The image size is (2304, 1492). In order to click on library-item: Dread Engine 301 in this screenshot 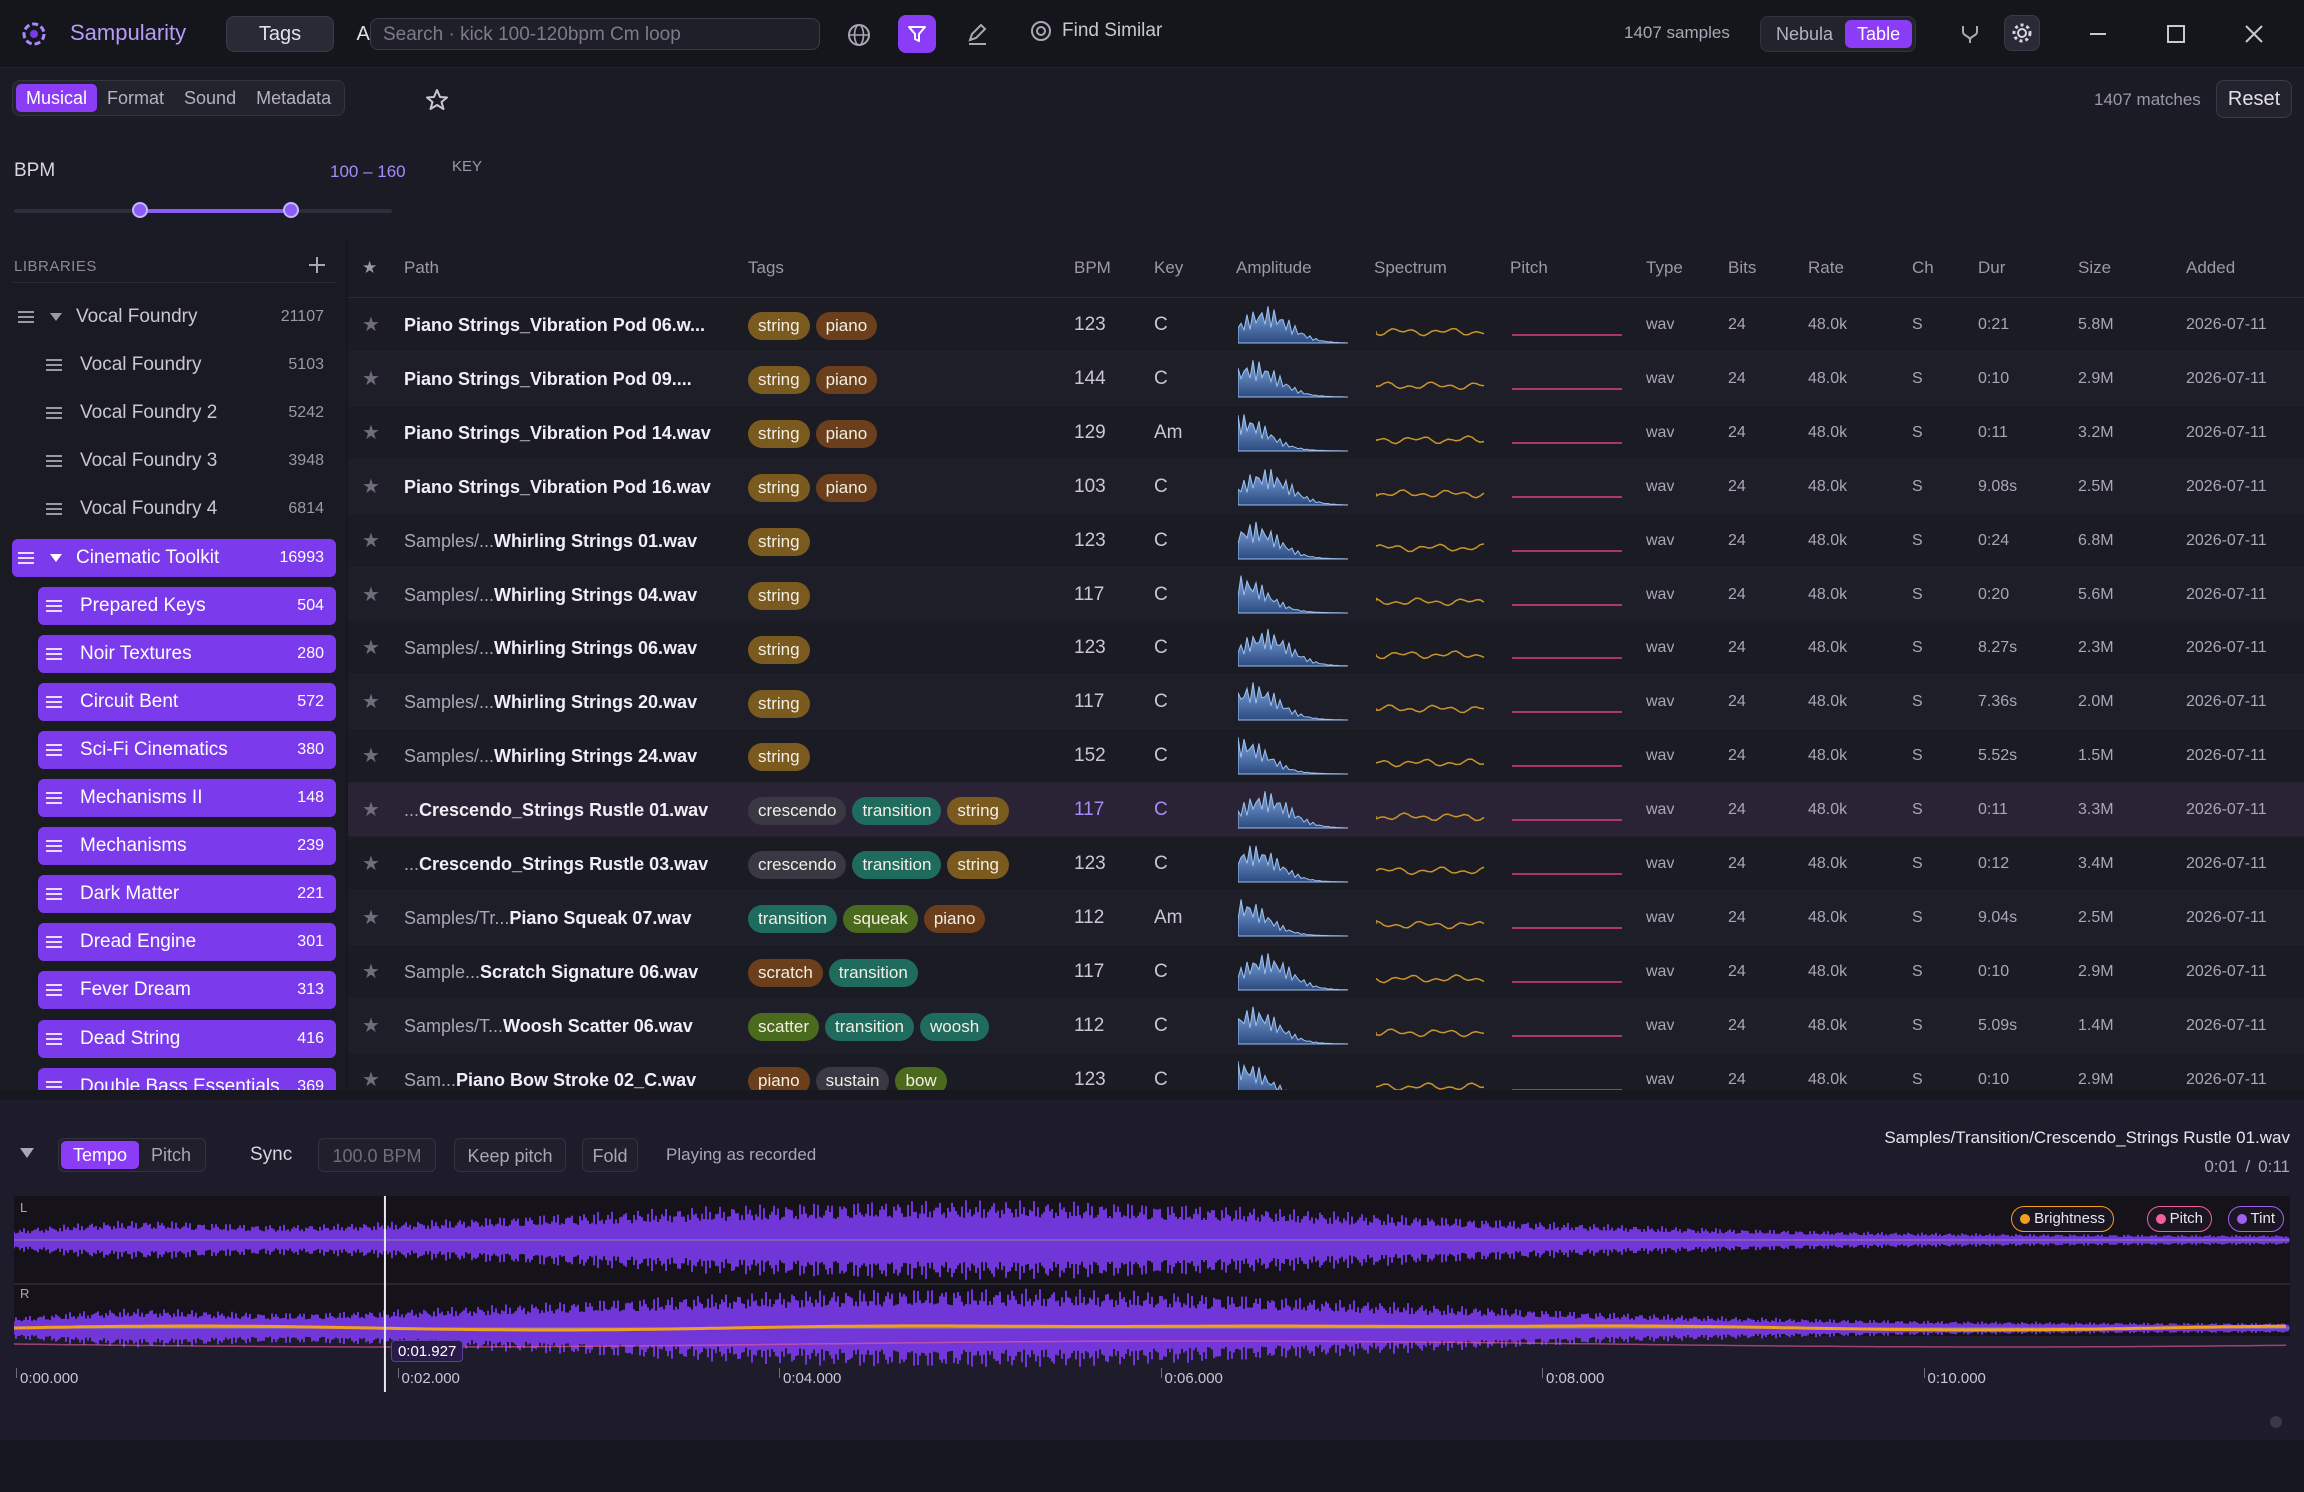, I will do `click(187, 942)`.